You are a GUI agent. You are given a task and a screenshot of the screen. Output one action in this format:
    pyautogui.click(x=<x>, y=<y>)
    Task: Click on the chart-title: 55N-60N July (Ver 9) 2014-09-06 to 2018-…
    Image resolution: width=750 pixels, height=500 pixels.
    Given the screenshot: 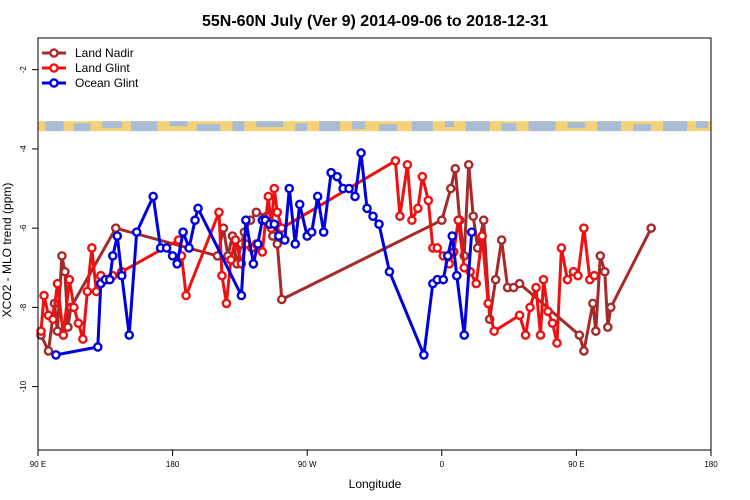 What is the action you would take?
    pyautogui.click(x=375, y=21)
    